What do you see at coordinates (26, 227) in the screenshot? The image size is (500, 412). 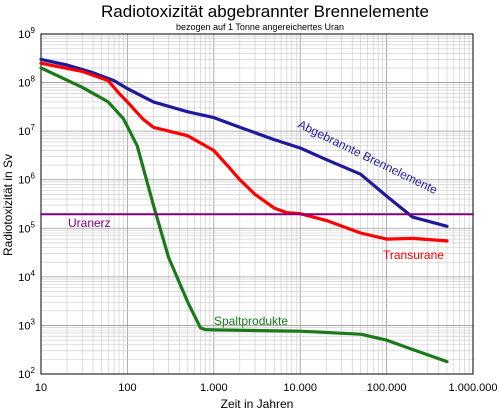 I see `y-tick-label: 10⁵` at bounding box center [26, 227].